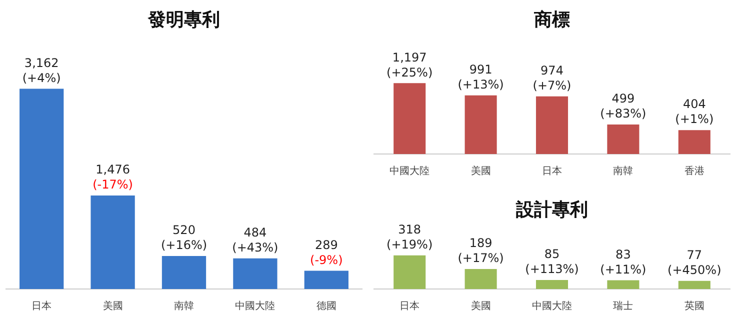 The width and height of the screenshot is (738, 320). Describe the element at coordinates (623, 261) in the screenshot. I see `data-label: 83 (+11%)` at that location.